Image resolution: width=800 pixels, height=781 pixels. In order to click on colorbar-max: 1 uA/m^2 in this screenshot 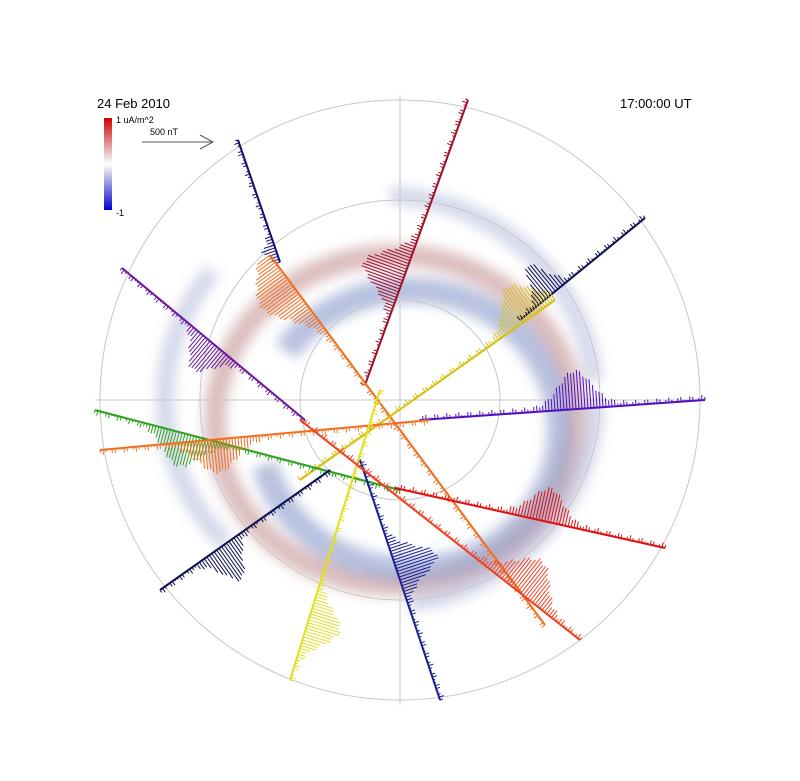, I will do `click(135, 120)`.